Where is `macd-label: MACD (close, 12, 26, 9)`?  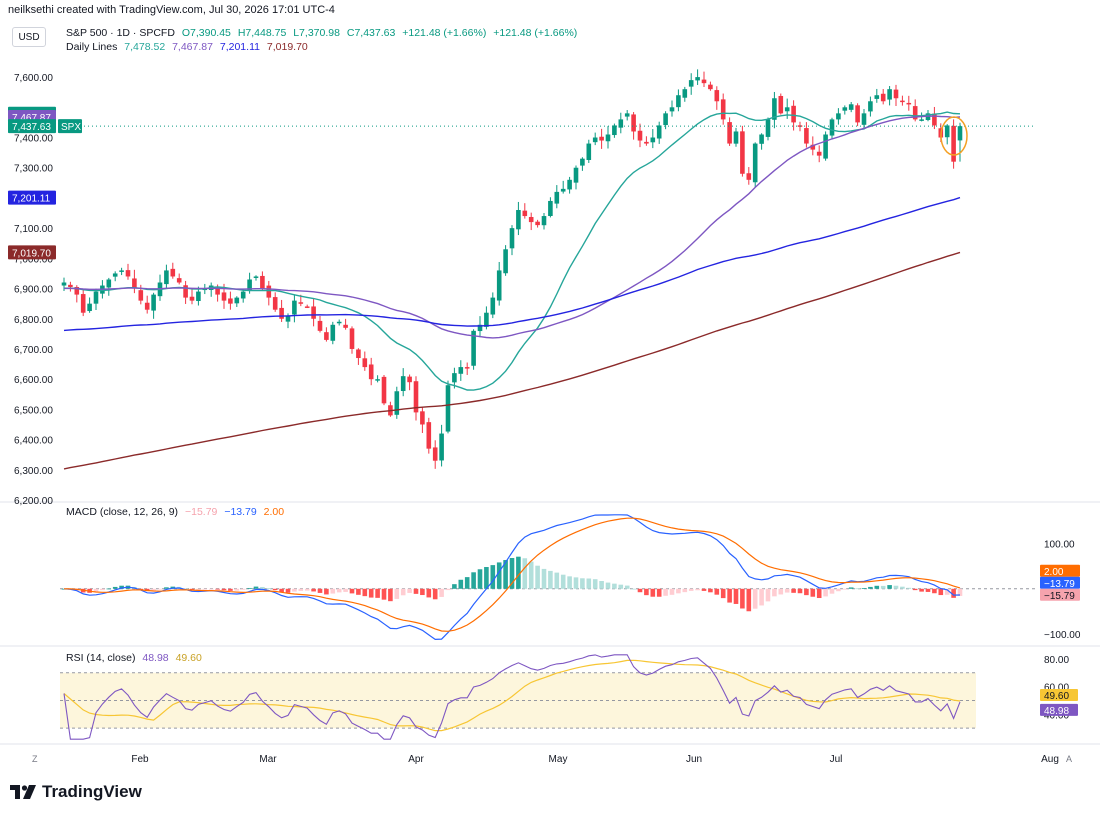
macd-label: MACD (close, 12, 26, 9) is located at coordinates (122, 512).